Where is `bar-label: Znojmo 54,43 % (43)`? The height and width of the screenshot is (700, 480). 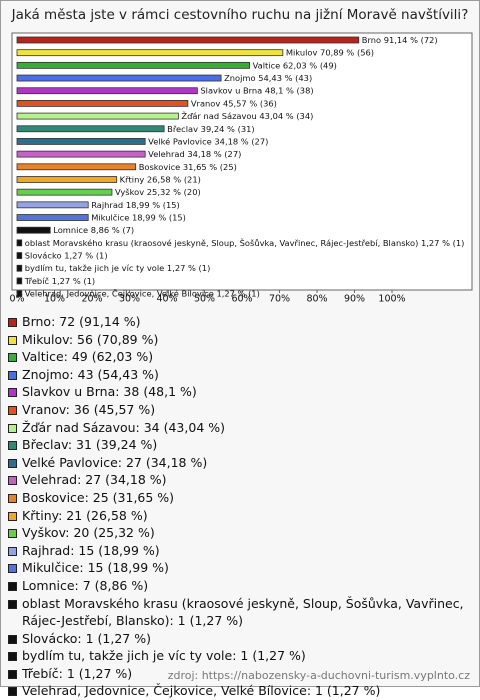 bar-label: Znojmo 54,43 % (43) is located at coordinates (268, 78).